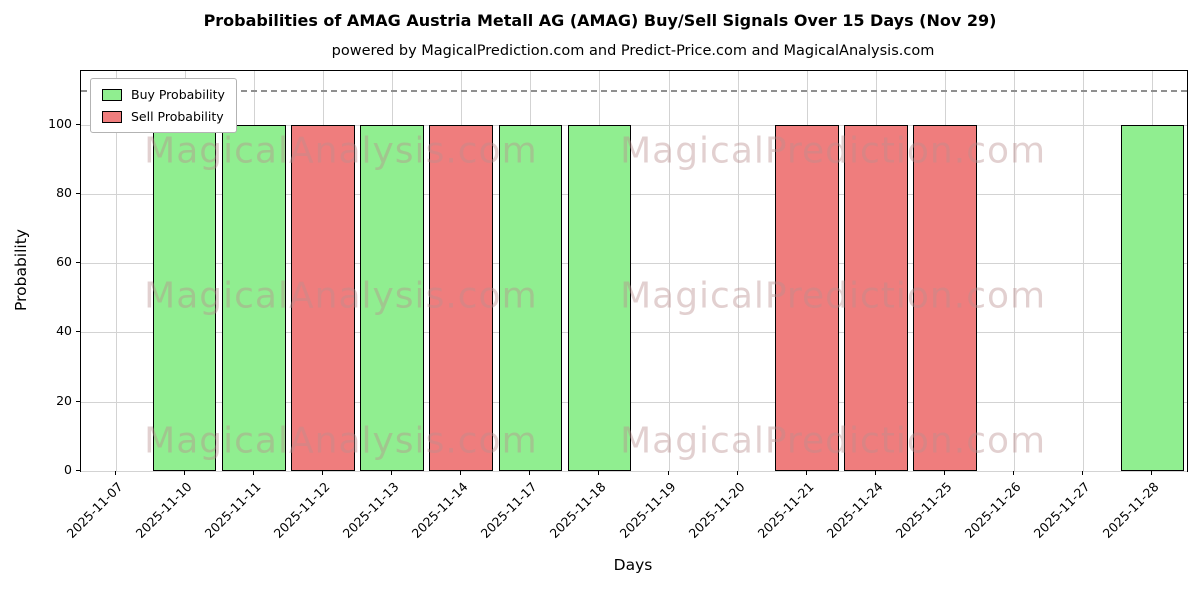 This screenshot has width=1200, height=600. Describe the element at coordinates (94, 510) in the screenshot. I see `x-tick-label: 2025-11-07` at that location.